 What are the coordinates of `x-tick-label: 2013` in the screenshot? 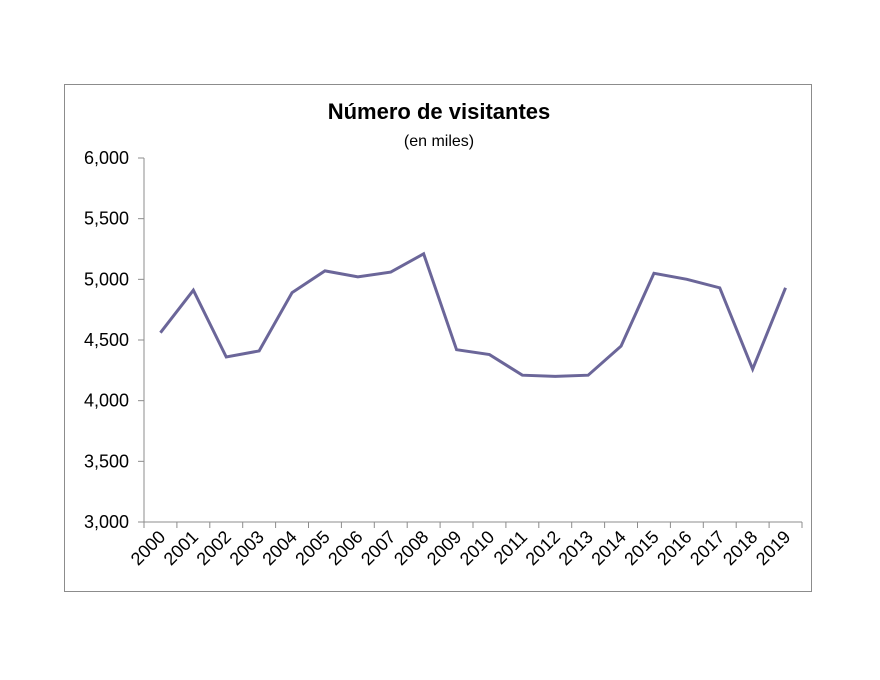 It's located at (576, 548).